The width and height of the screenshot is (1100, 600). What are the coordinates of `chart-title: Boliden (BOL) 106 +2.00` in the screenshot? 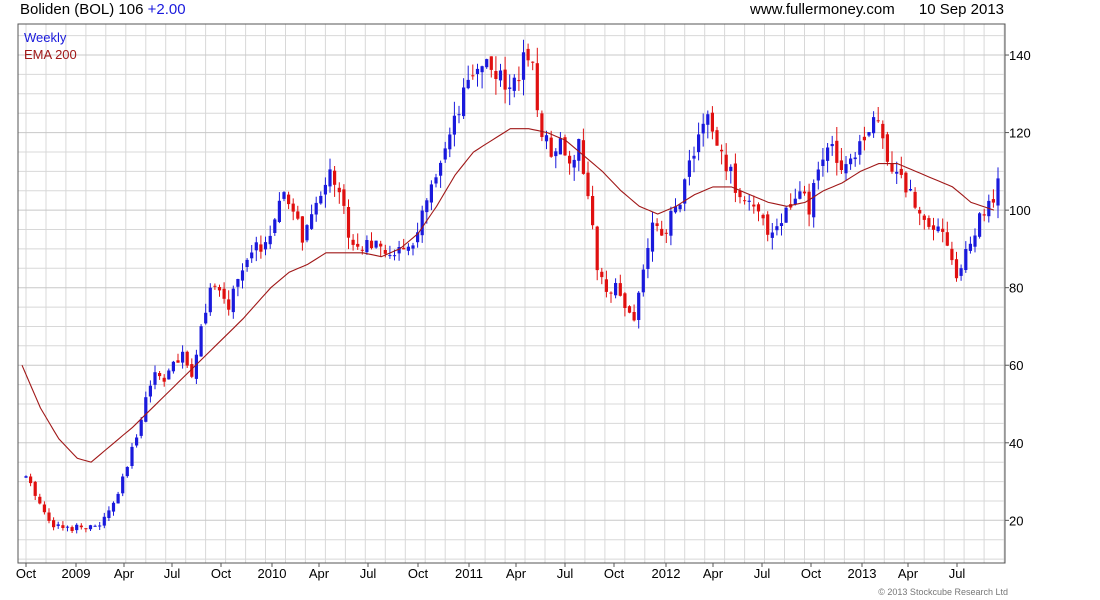 It's located at (103, 9).